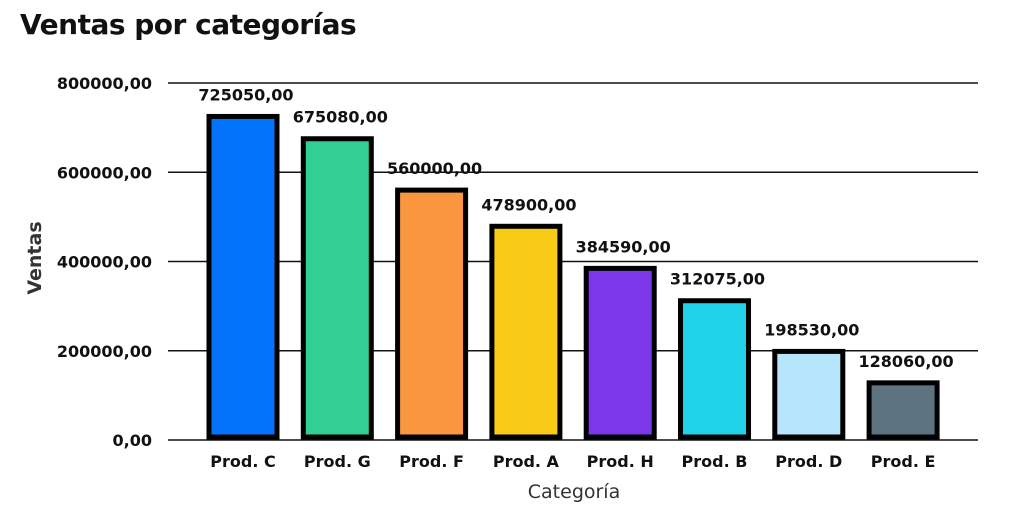 This screenshot has width=1021, height=518. What do you see at coordinates (528, 204) in the screenshot?
I see `data-label: 478900,00` at bounding box center [528, 204].